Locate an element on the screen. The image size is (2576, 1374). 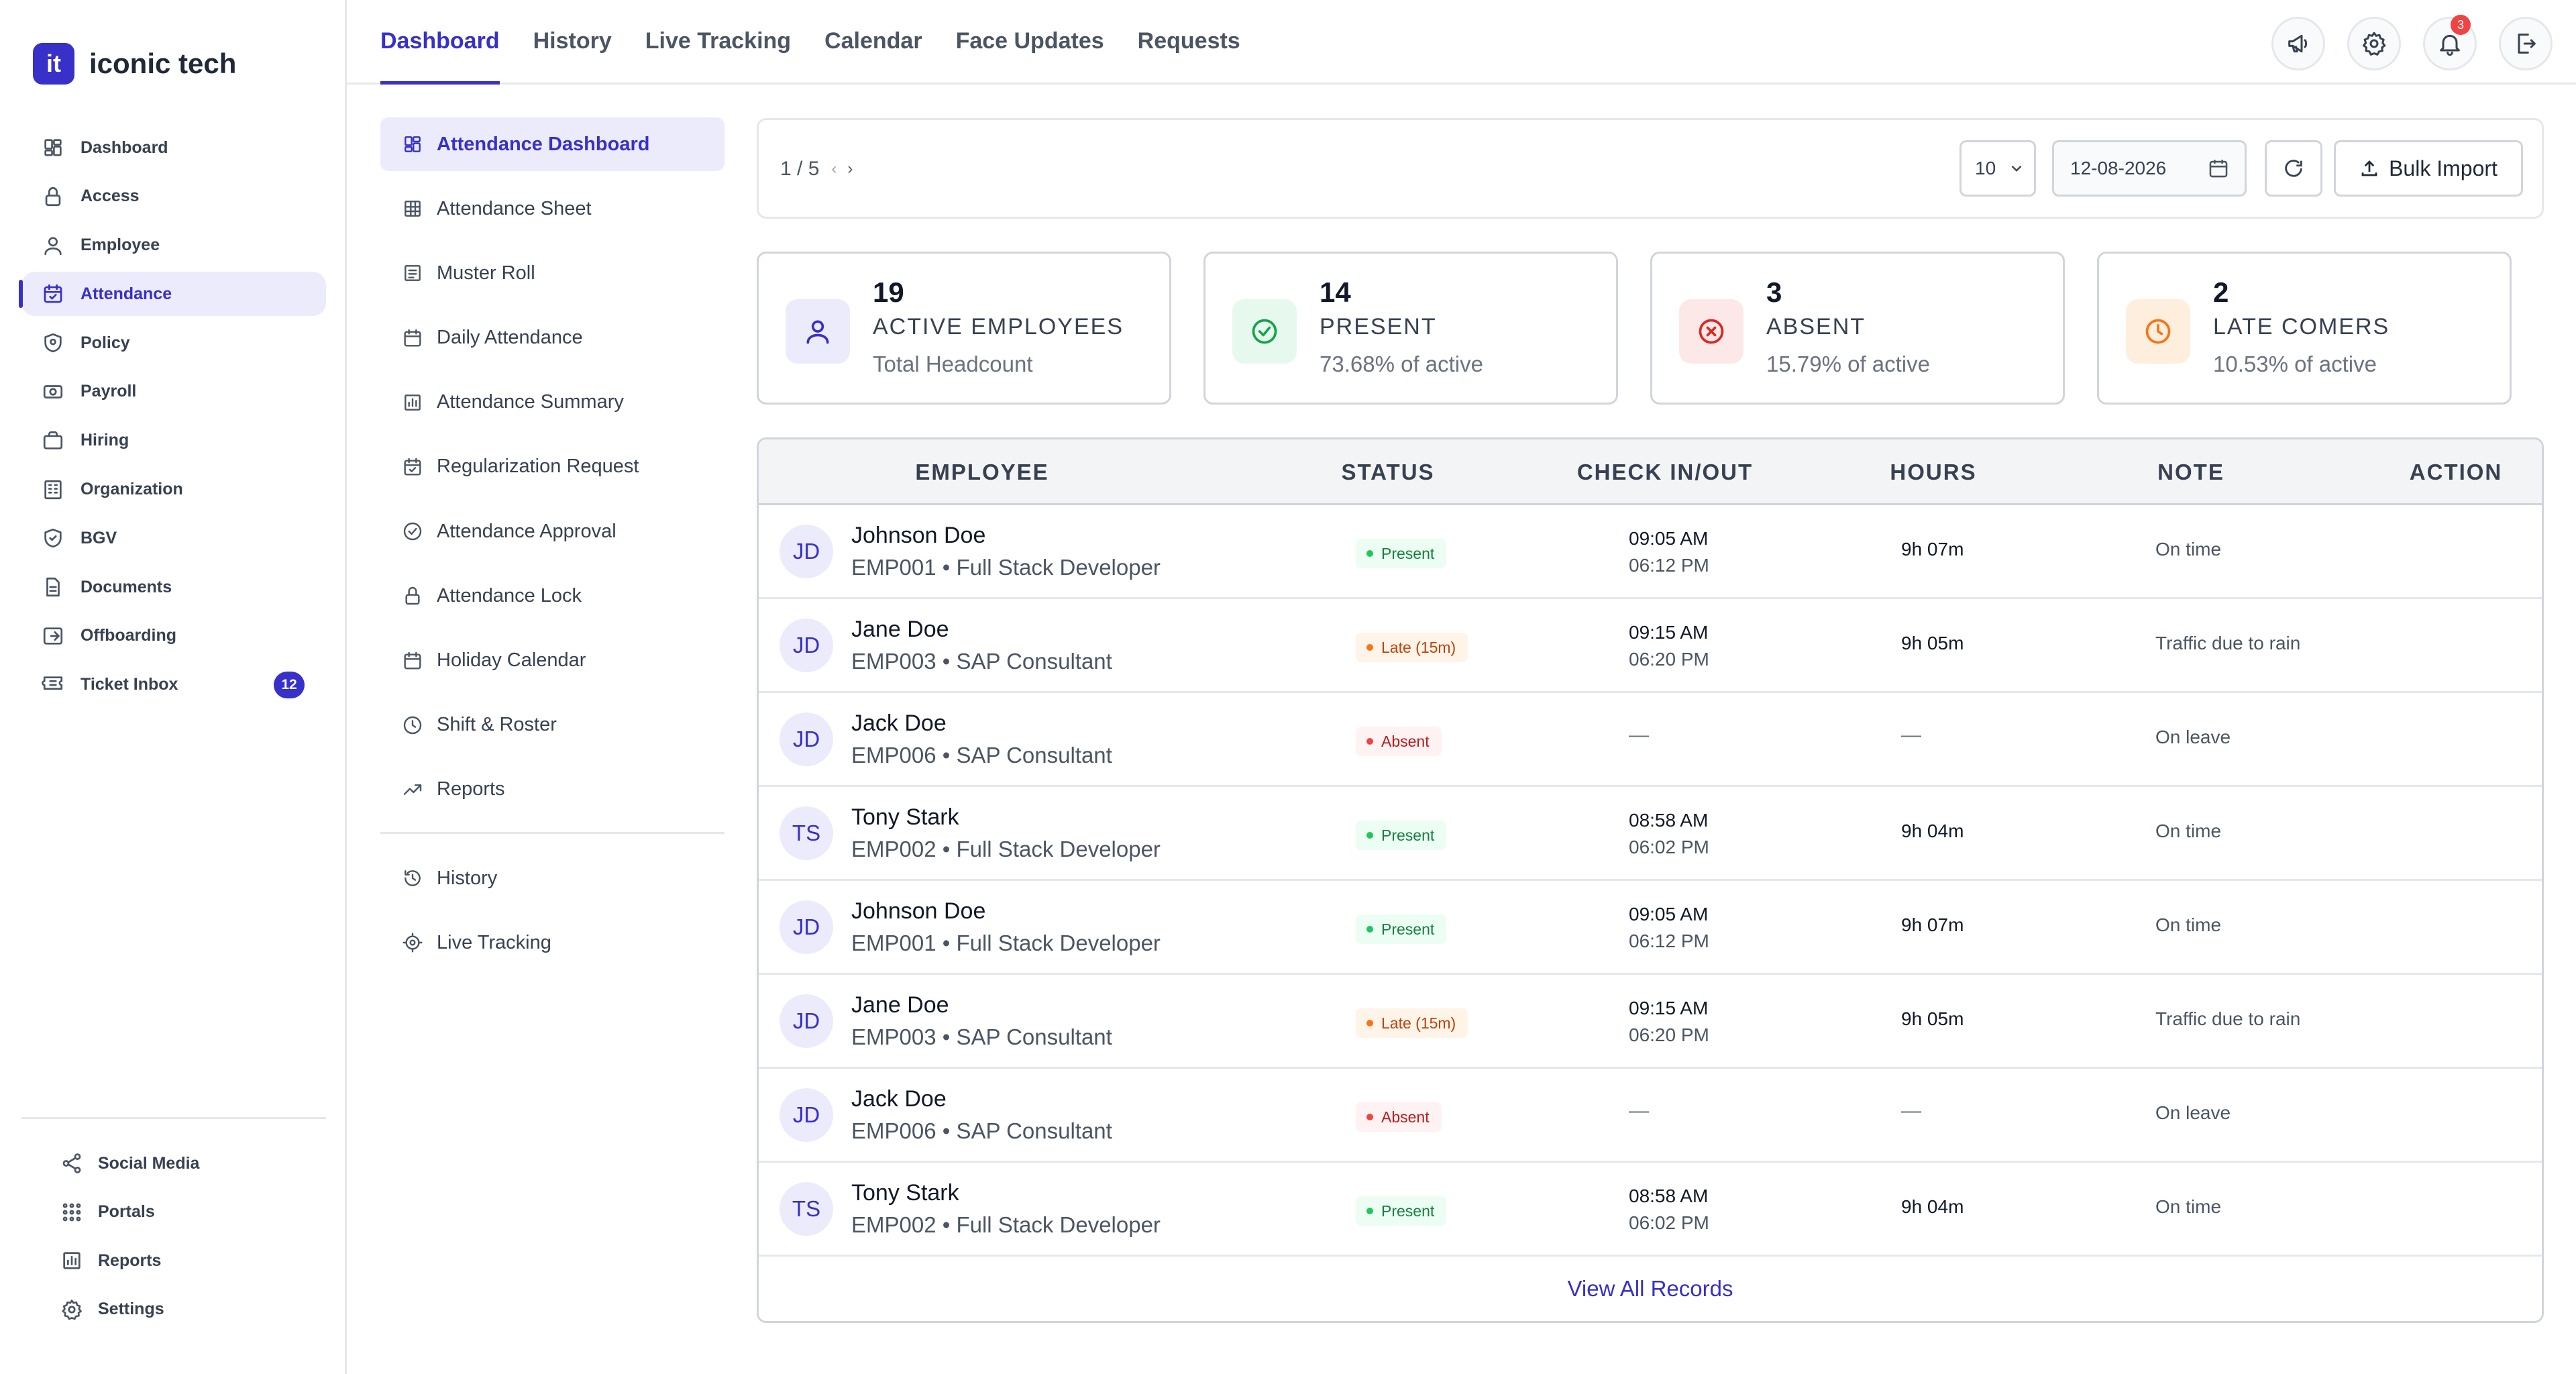
table-toolbar: 1 / 5 ‹ › 10 12-08-2026 Bulk Import is located at coordinates (1650, 168).